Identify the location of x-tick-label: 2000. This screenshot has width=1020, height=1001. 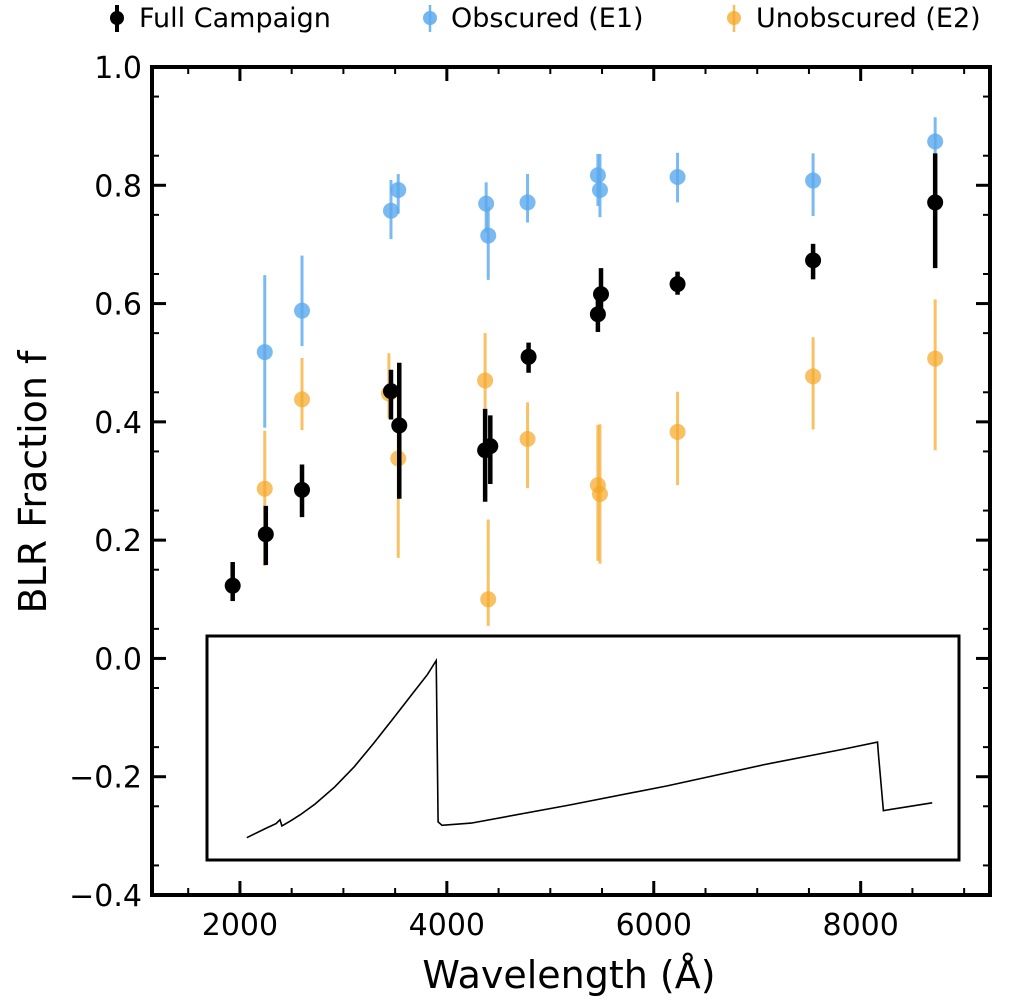
(240, 925).